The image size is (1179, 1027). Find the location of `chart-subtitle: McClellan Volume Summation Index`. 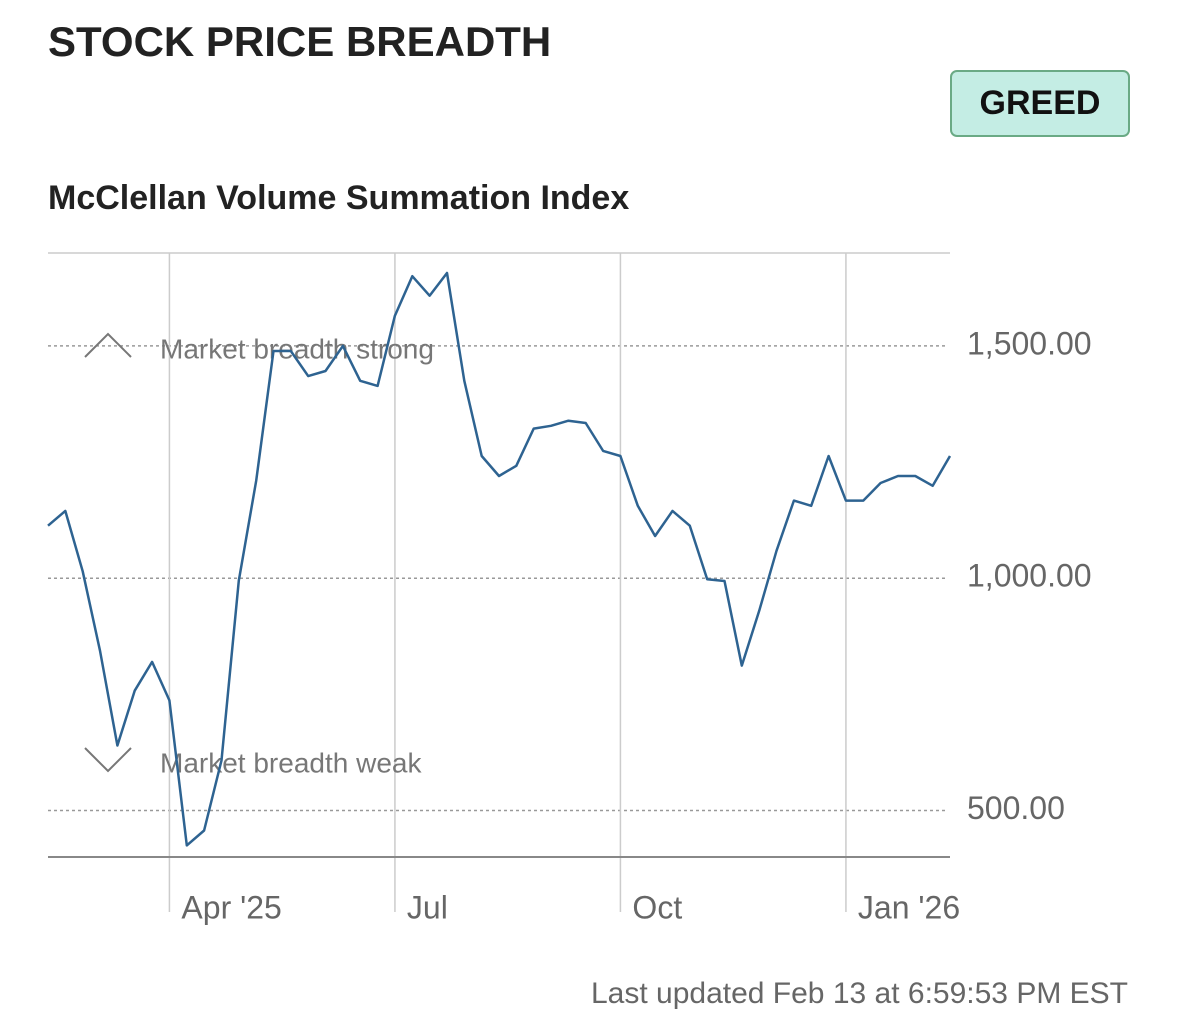

chart-subtitle: McClellan Volume Summation Index is located at coordinates (338, 198).